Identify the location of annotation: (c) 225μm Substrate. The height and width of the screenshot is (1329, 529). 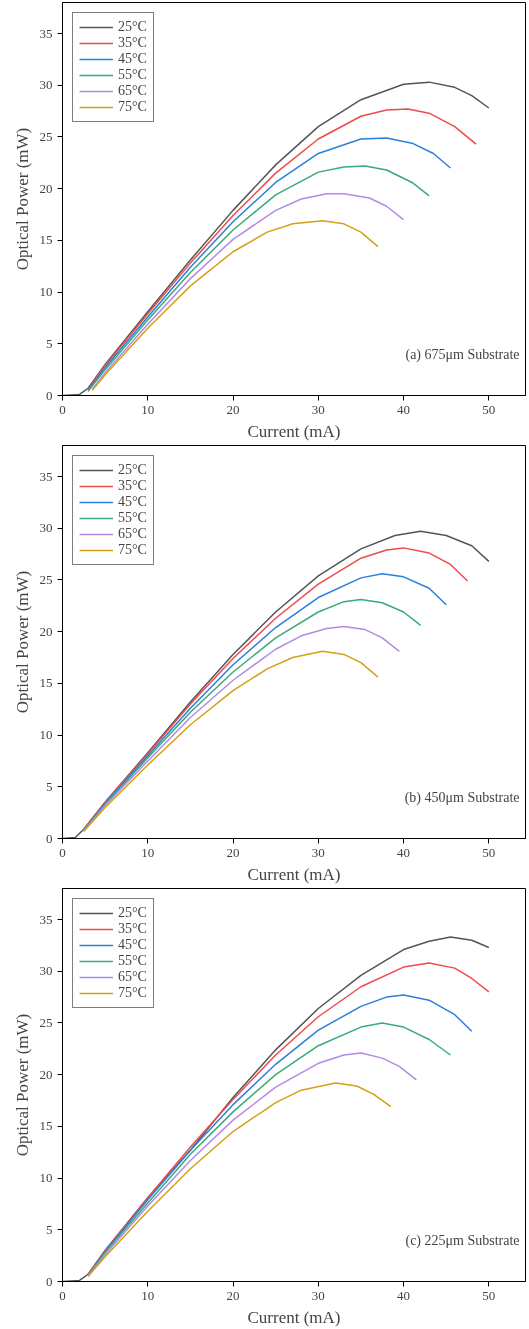
(462, 1240).